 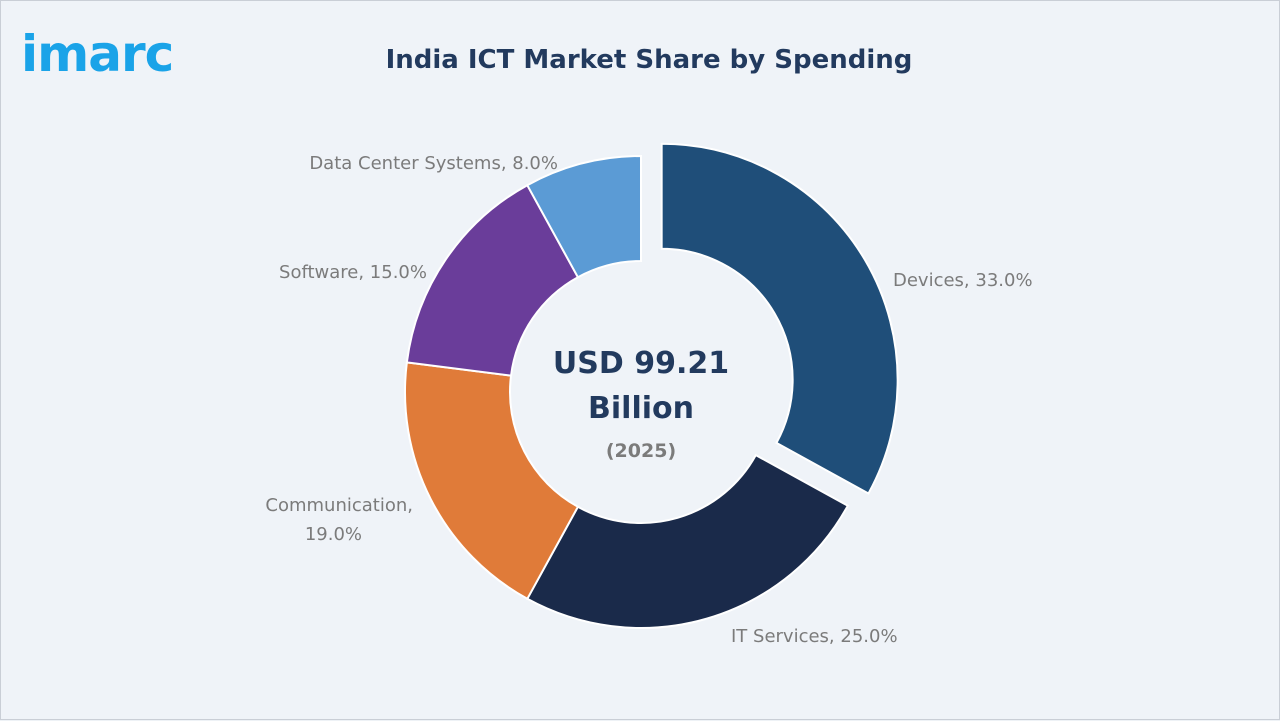 I want to click on label-devices: Devices, 33.0%, so click(x=963, y=280).